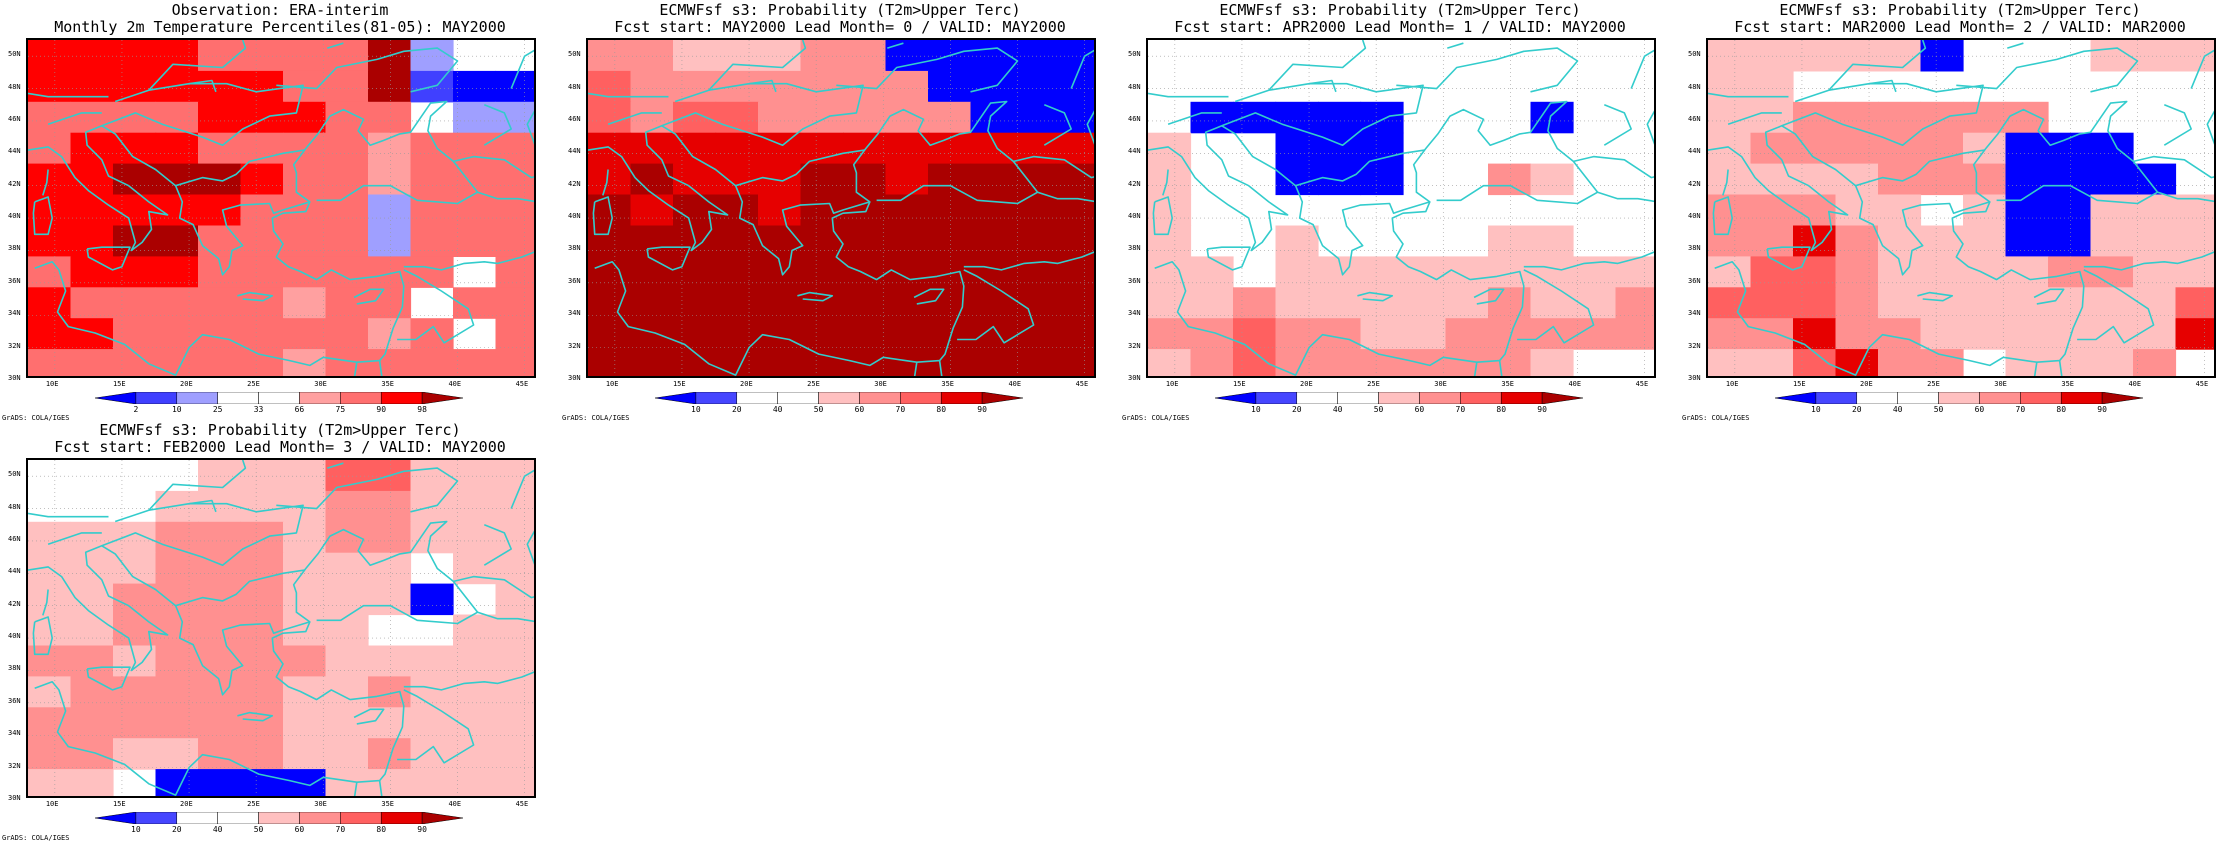  I want to click on x-tick-label: 45E, so click(522, 384).